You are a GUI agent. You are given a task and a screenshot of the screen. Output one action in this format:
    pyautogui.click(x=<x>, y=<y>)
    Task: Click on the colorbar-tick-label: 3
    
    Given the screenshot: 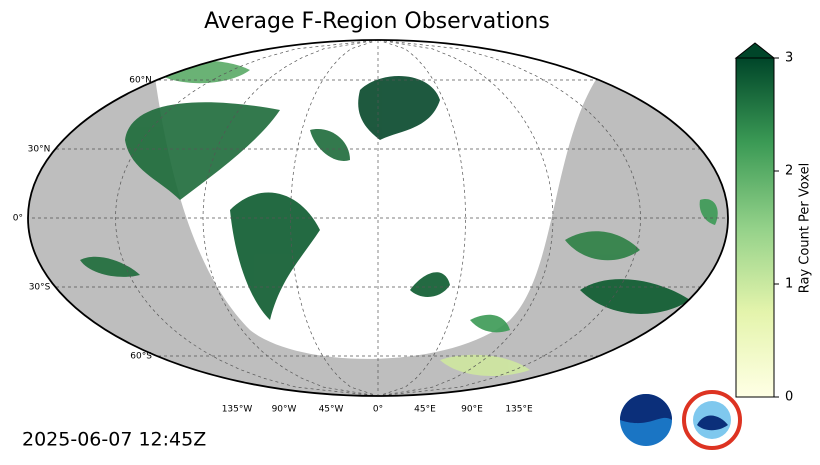 What is the action you would take?
    pyautogui.click(x=789, y=58)
    